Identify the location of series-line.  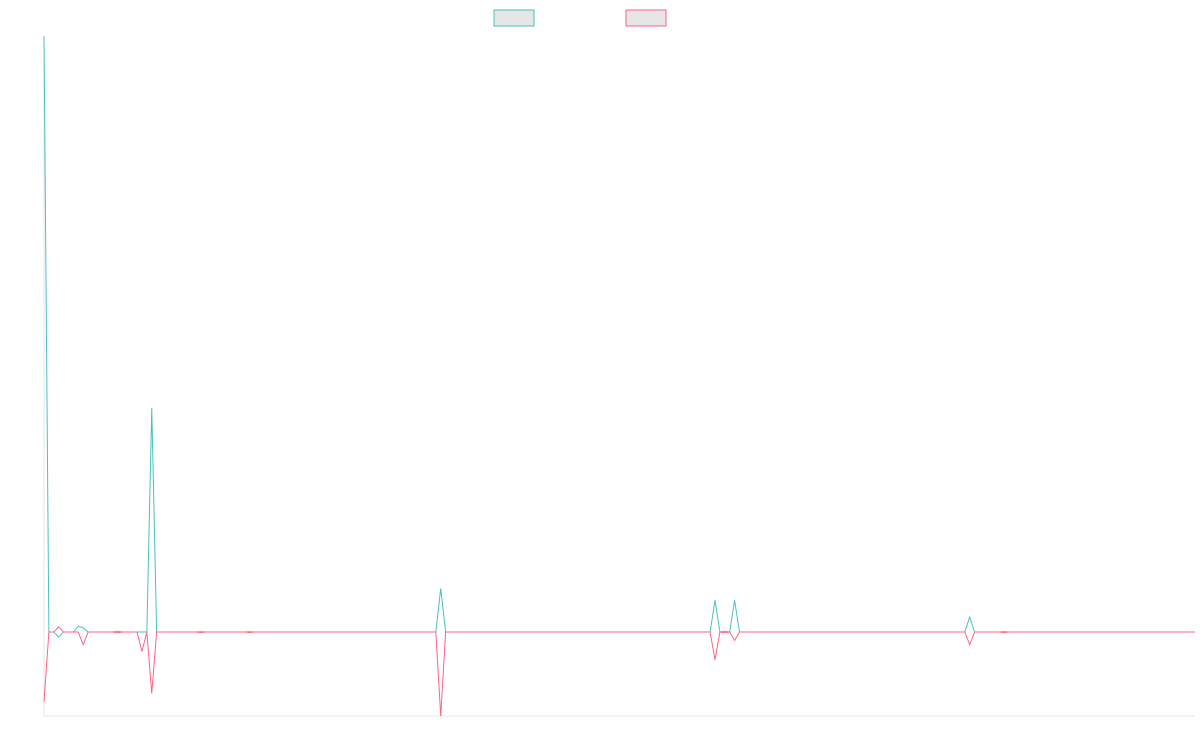
(619, 671).